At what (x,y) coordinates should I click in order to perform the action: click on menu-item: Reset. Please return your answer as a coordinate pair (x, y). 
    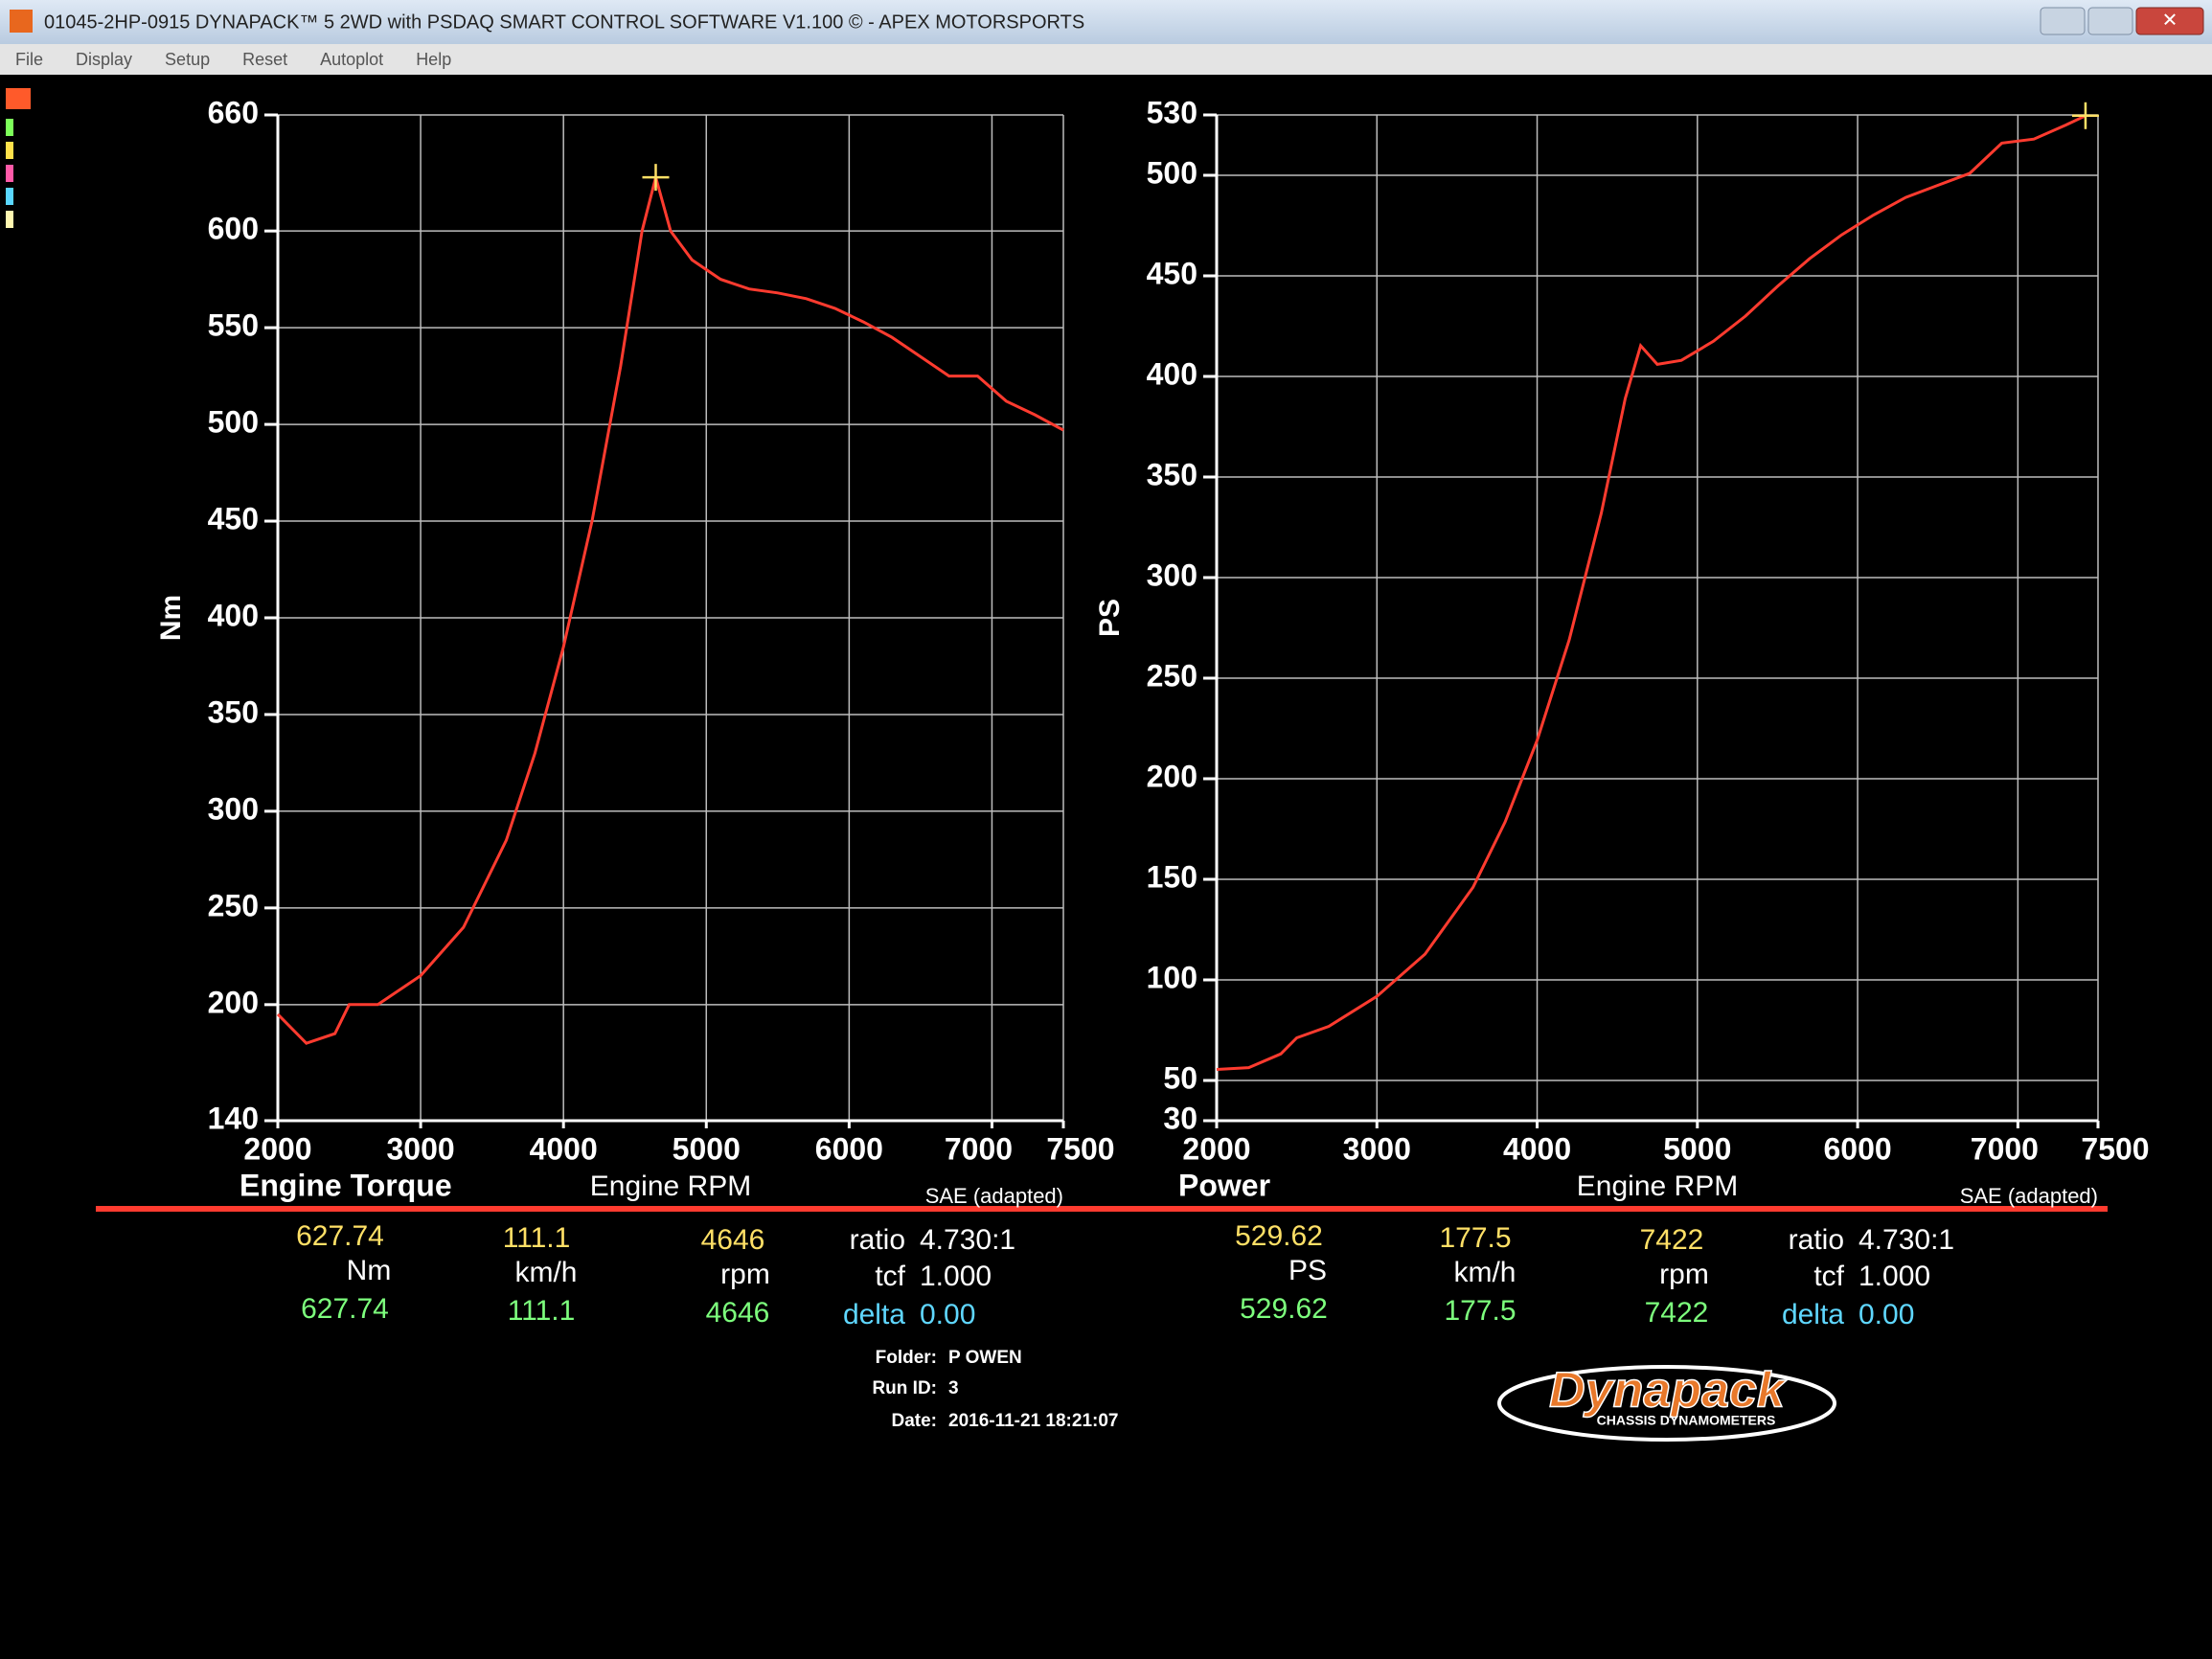
    Looking at the image, I should click on (264, 59).